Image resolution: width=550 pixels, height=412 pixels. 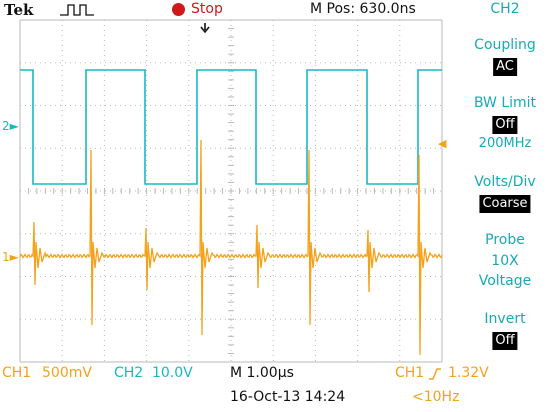 What do you see at coordinates (178, 9) in the screenshot?
I see `stop-status-icon` at bounding box center [178, 9].